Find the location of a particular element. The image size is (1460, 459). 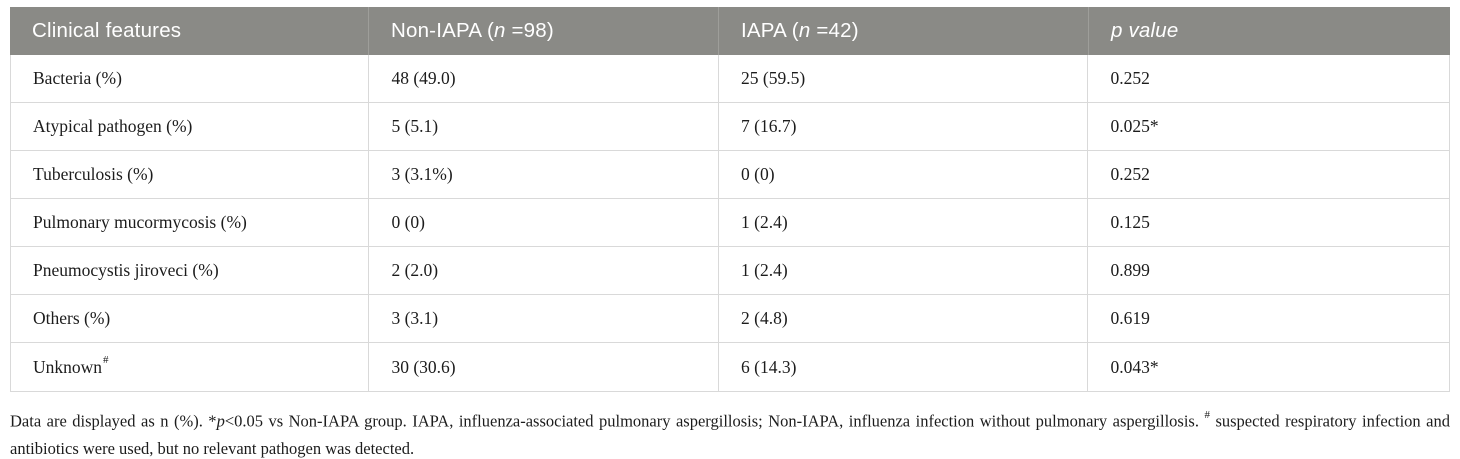

header-cell-non-iapa: Non-IAPA (n =98) is located at coordinates (542, 31).